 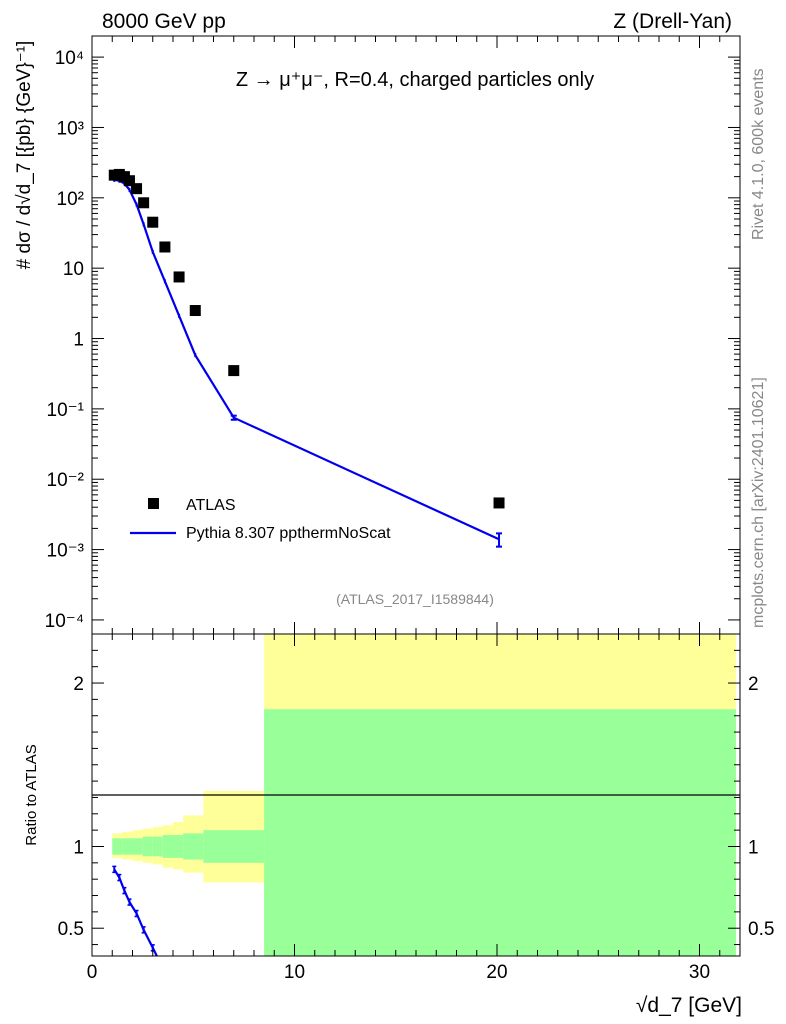 I want to click on ratio-ylabel: Ratio to ATLAS, so click(x=31, y=794).